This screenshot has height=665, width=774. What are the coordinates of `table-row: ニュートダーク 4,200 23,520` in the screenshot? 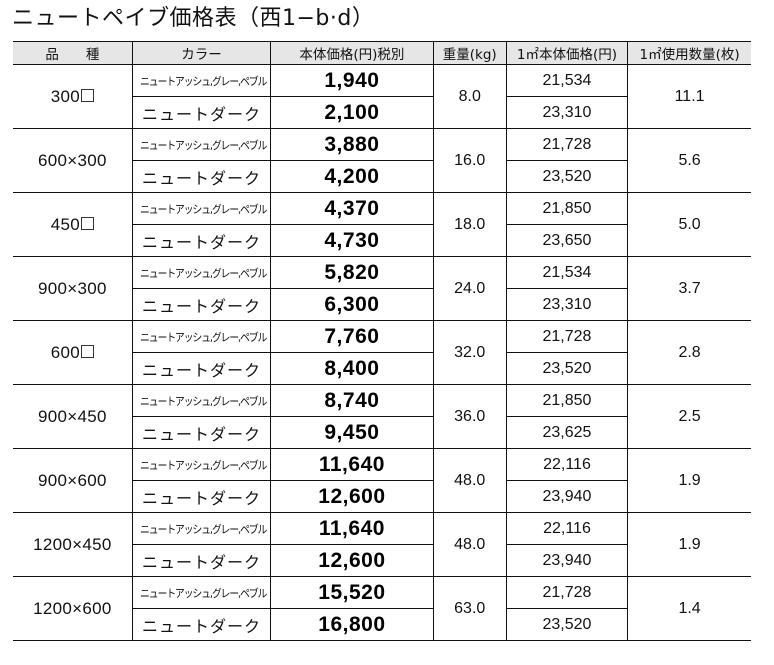 It's located at (382, 176).